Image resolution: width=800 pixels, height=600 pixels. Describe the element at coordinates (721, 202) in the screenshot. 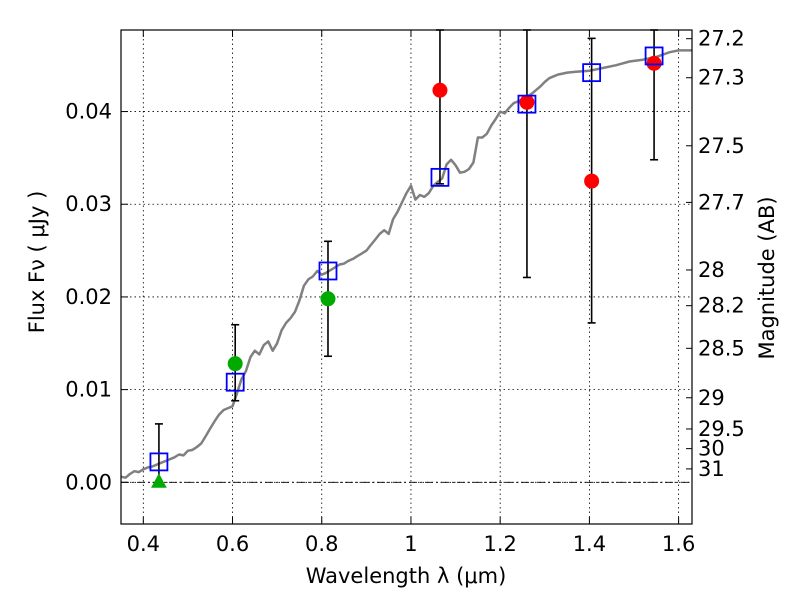

I see `magnitude-tick-label: 27.7` at that location.